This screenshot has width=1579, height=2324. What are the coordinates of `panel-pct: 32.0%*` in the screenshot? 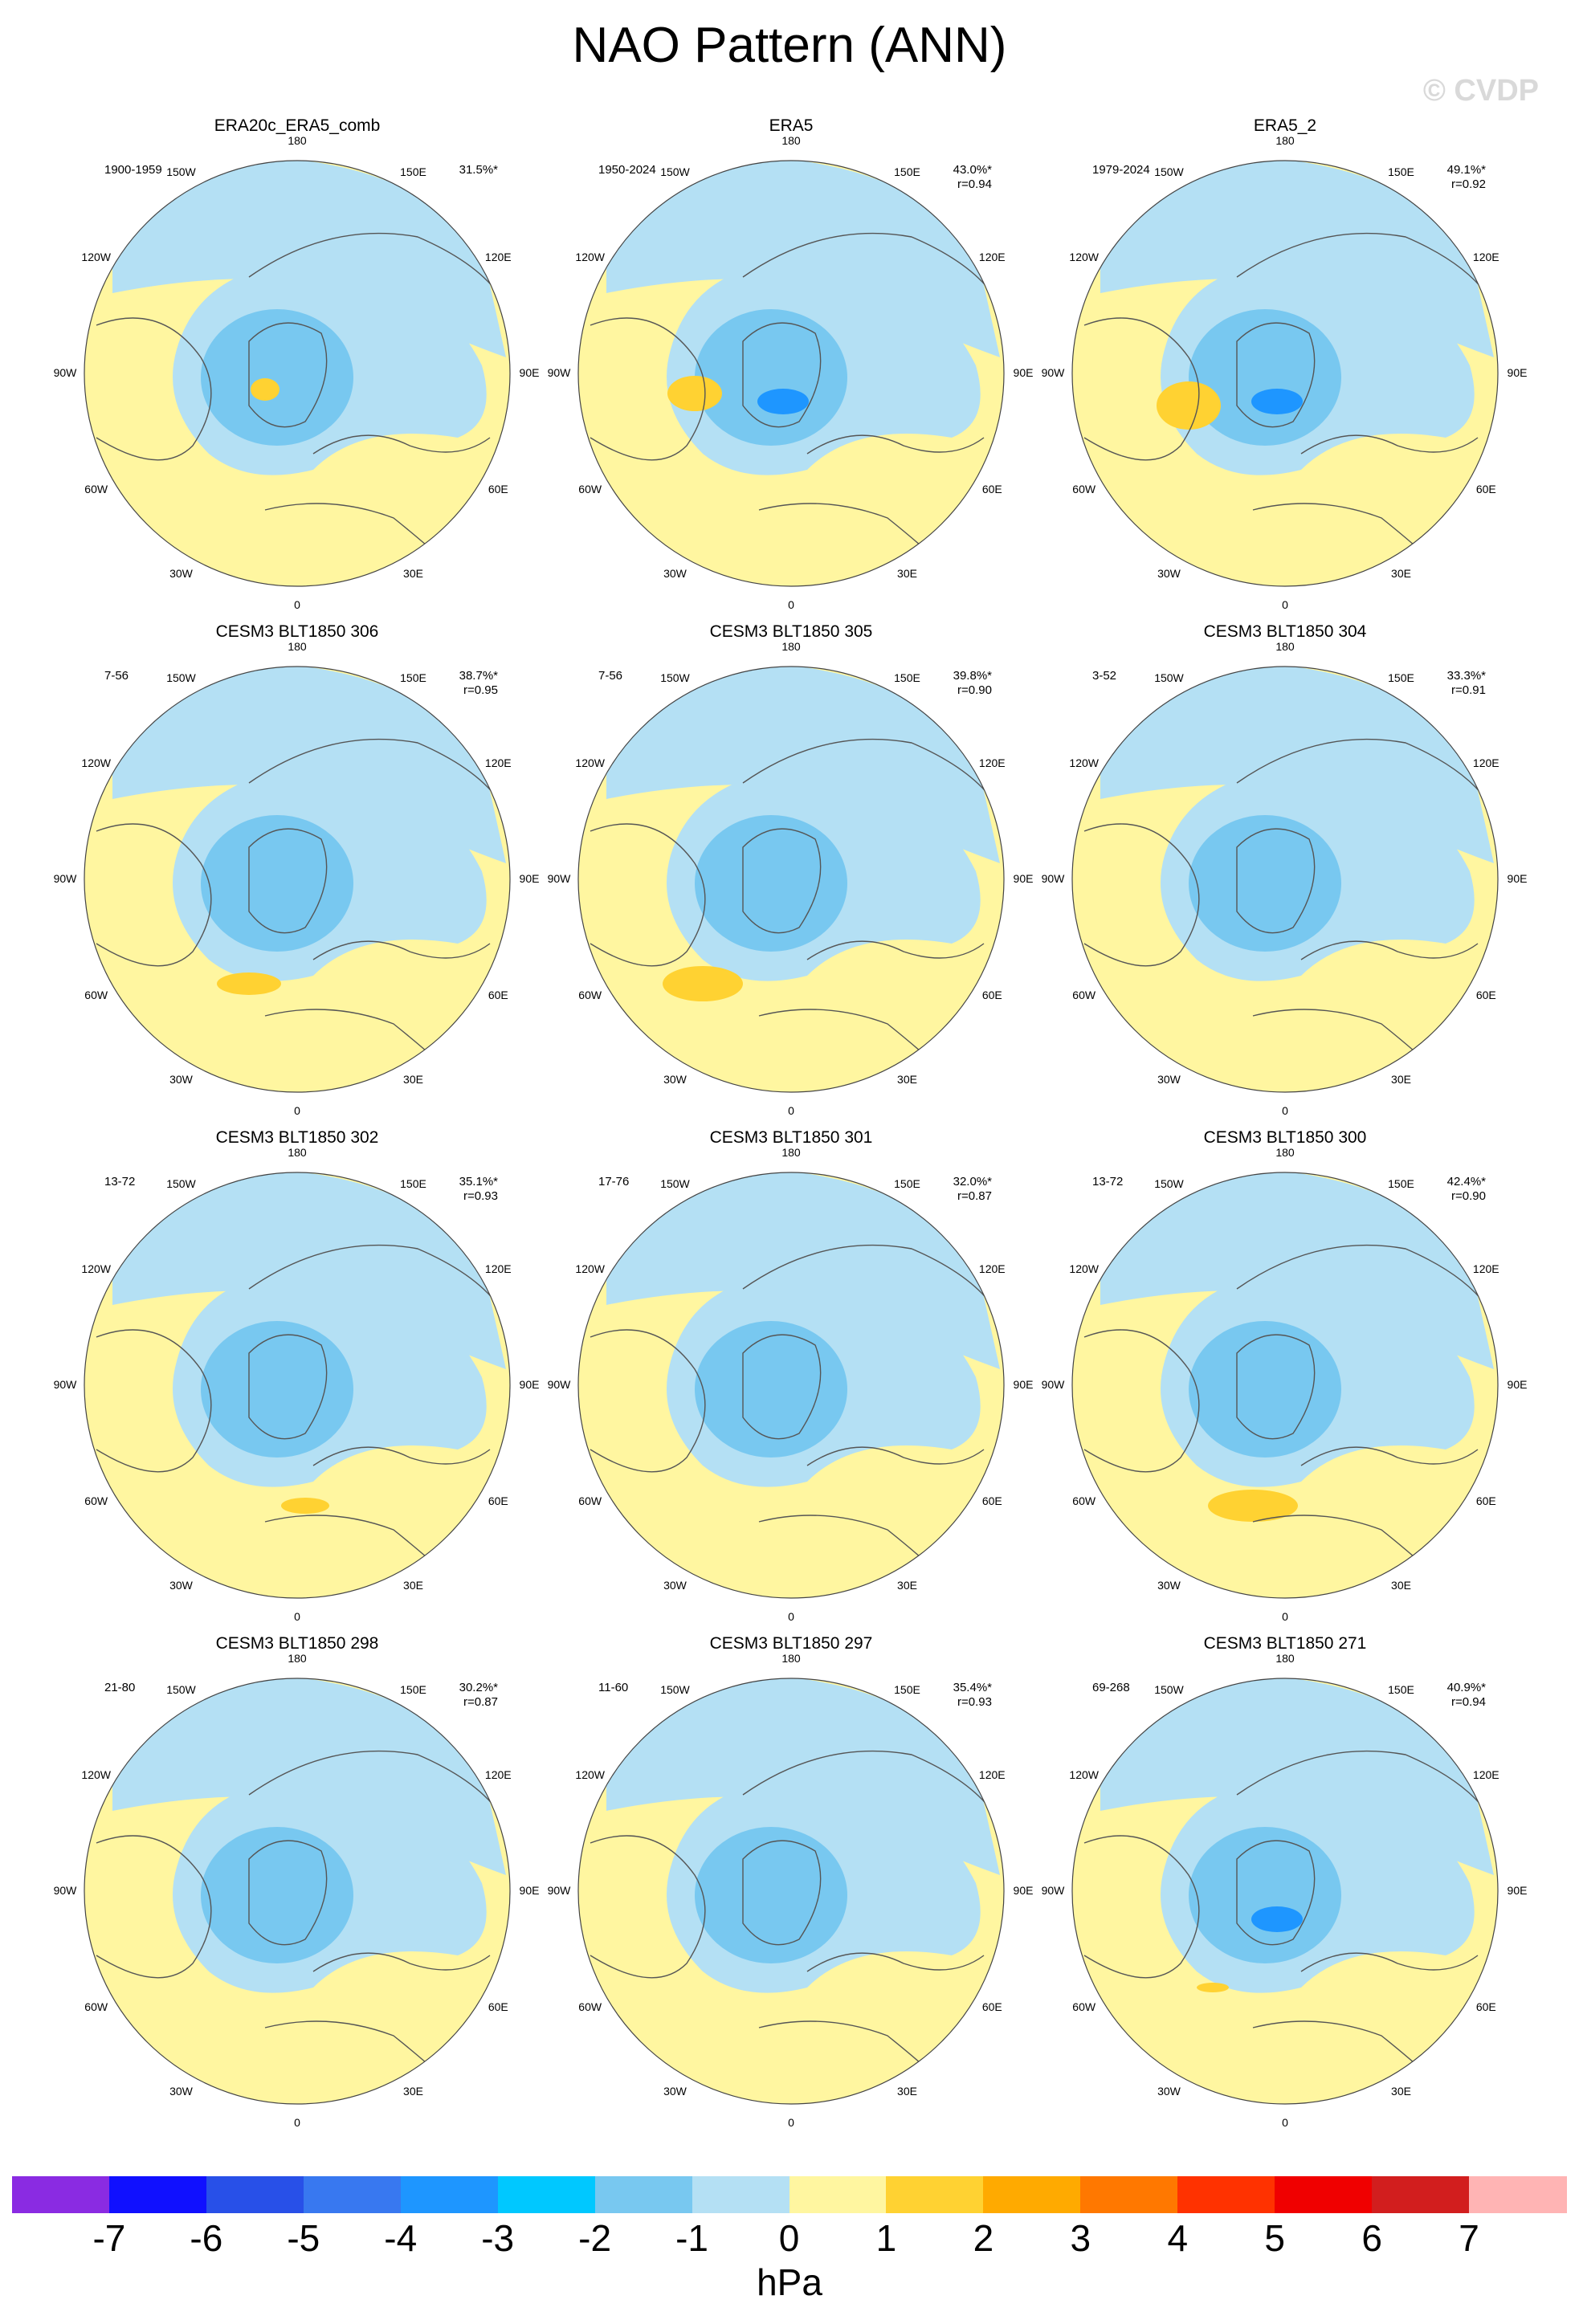 It's located at (972, 1182).